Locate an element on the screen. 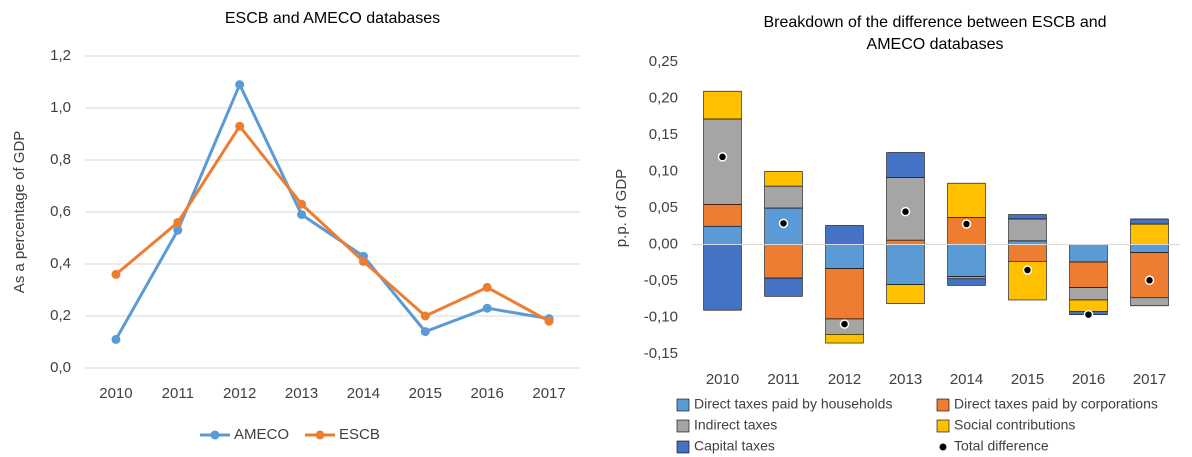 The image size is (1192, 457). y-tick-label: 0,25 is located at coordinates (663, 61).